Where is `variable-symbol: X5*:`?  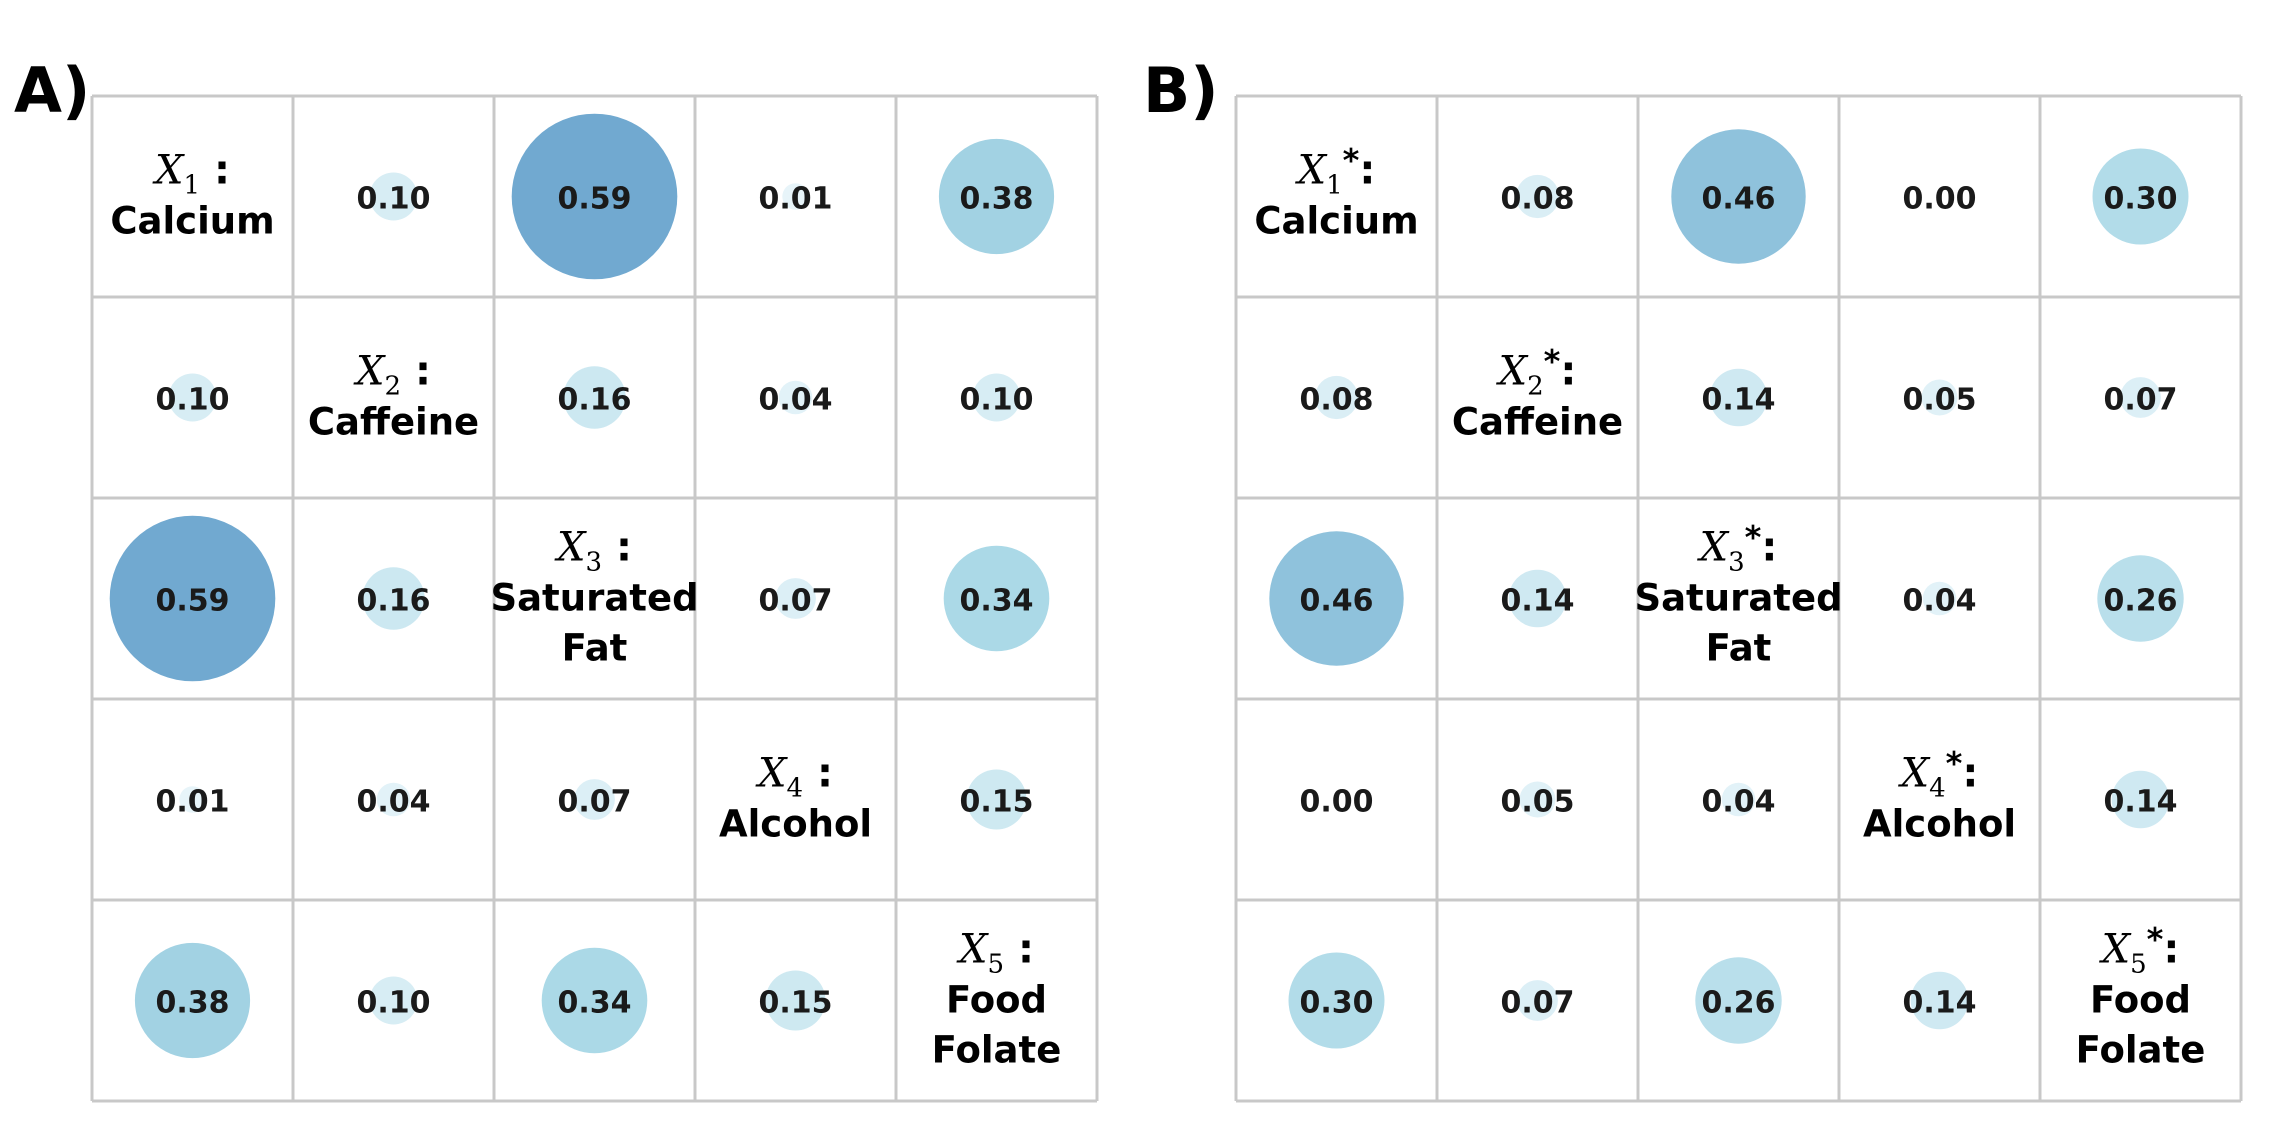
variable-symbol: X5*: is located at coordinates (2139, 950).